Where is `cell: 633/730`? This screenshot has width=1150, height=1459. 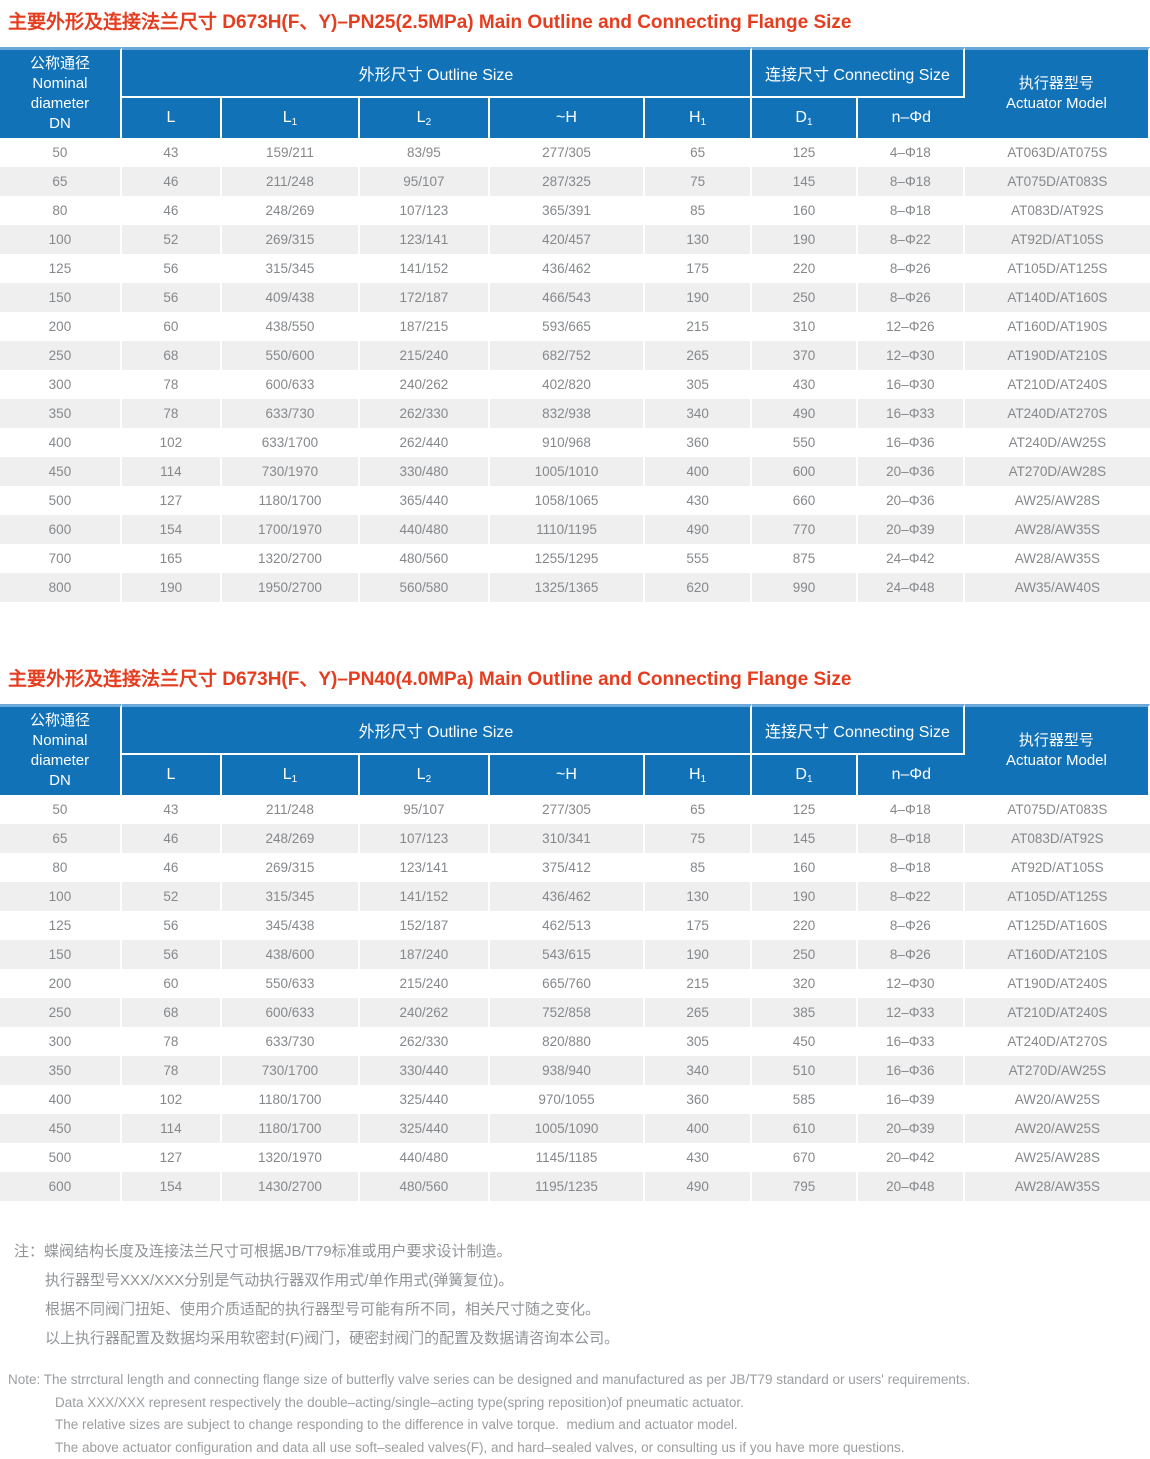 cell: 633/730 is located at coordinates (291, 413).